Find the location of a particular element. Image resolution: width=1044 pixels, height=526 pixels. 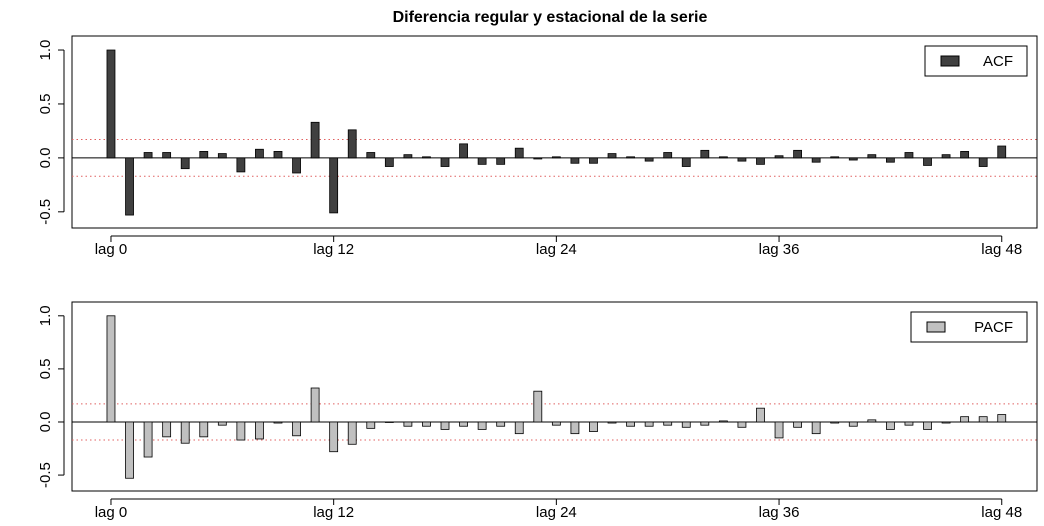

y-tick-label: 1.0 is located at coordinates (45, 315).